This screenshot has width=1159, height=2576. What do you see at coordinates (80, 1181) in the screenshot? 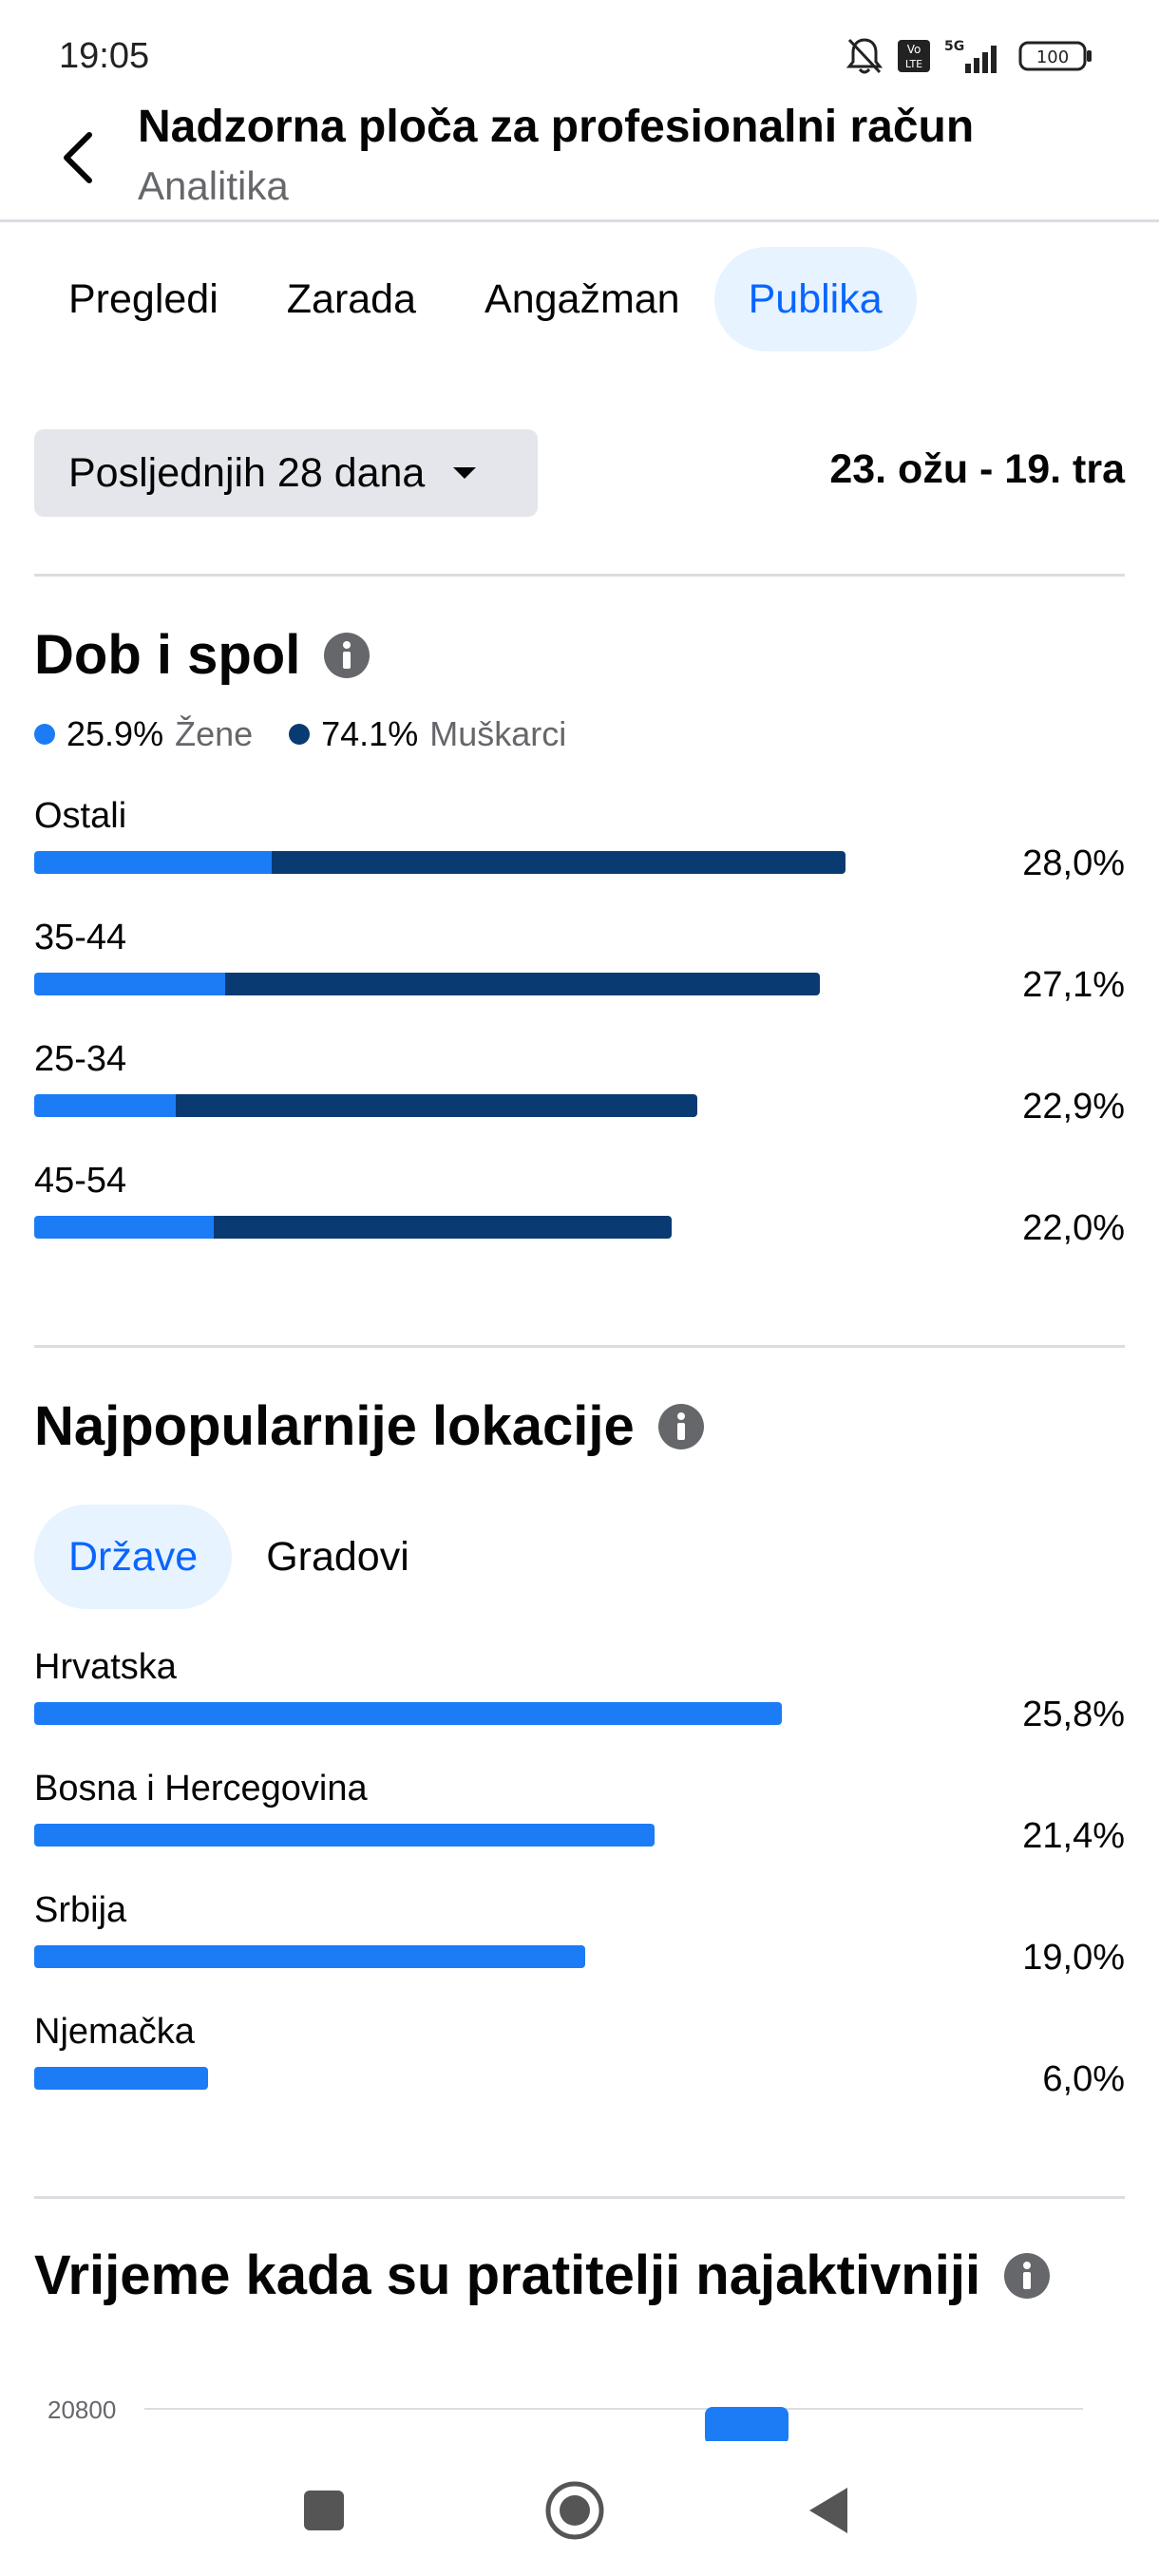
I see `age-row-label: 45-54` at bounding box center [80, 1181].